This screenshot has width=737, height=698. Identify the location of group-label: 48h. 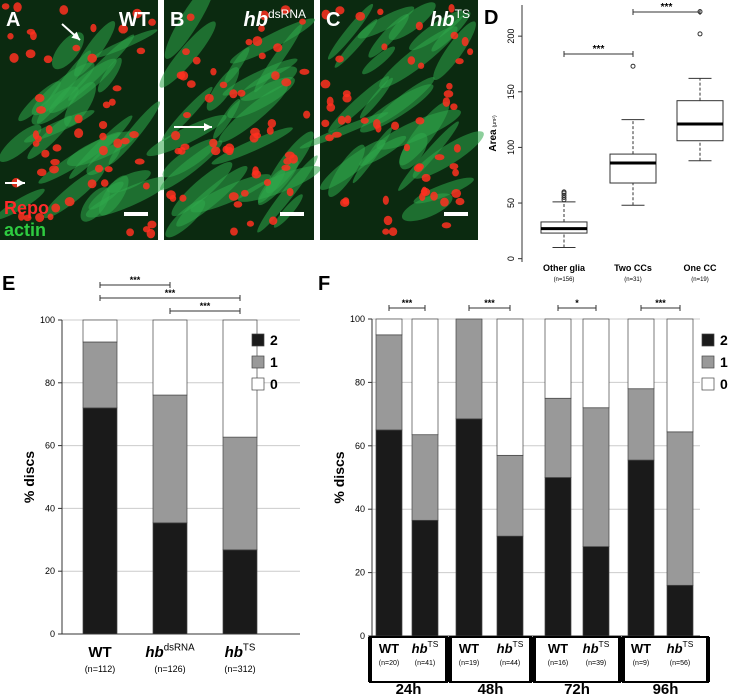
(491, 689).